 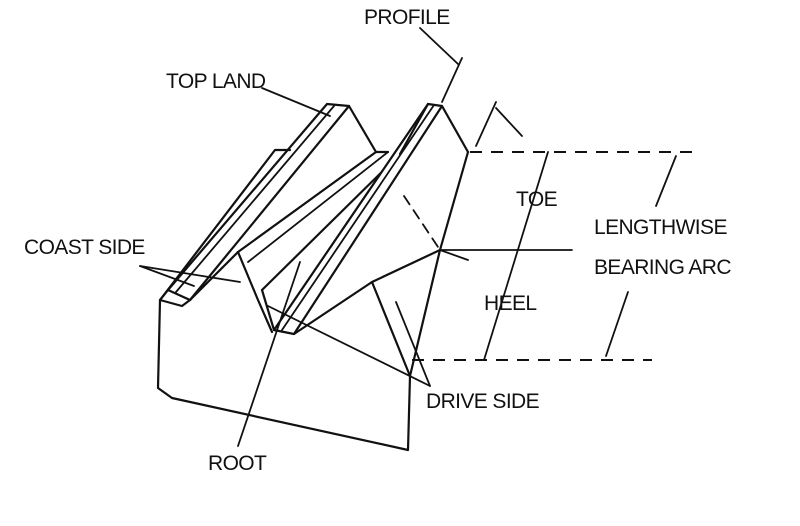 What do you see at coordinates (167, 276) in the screenshot?
I see `coast-side-leader-b` at bounding box center [167, 276].